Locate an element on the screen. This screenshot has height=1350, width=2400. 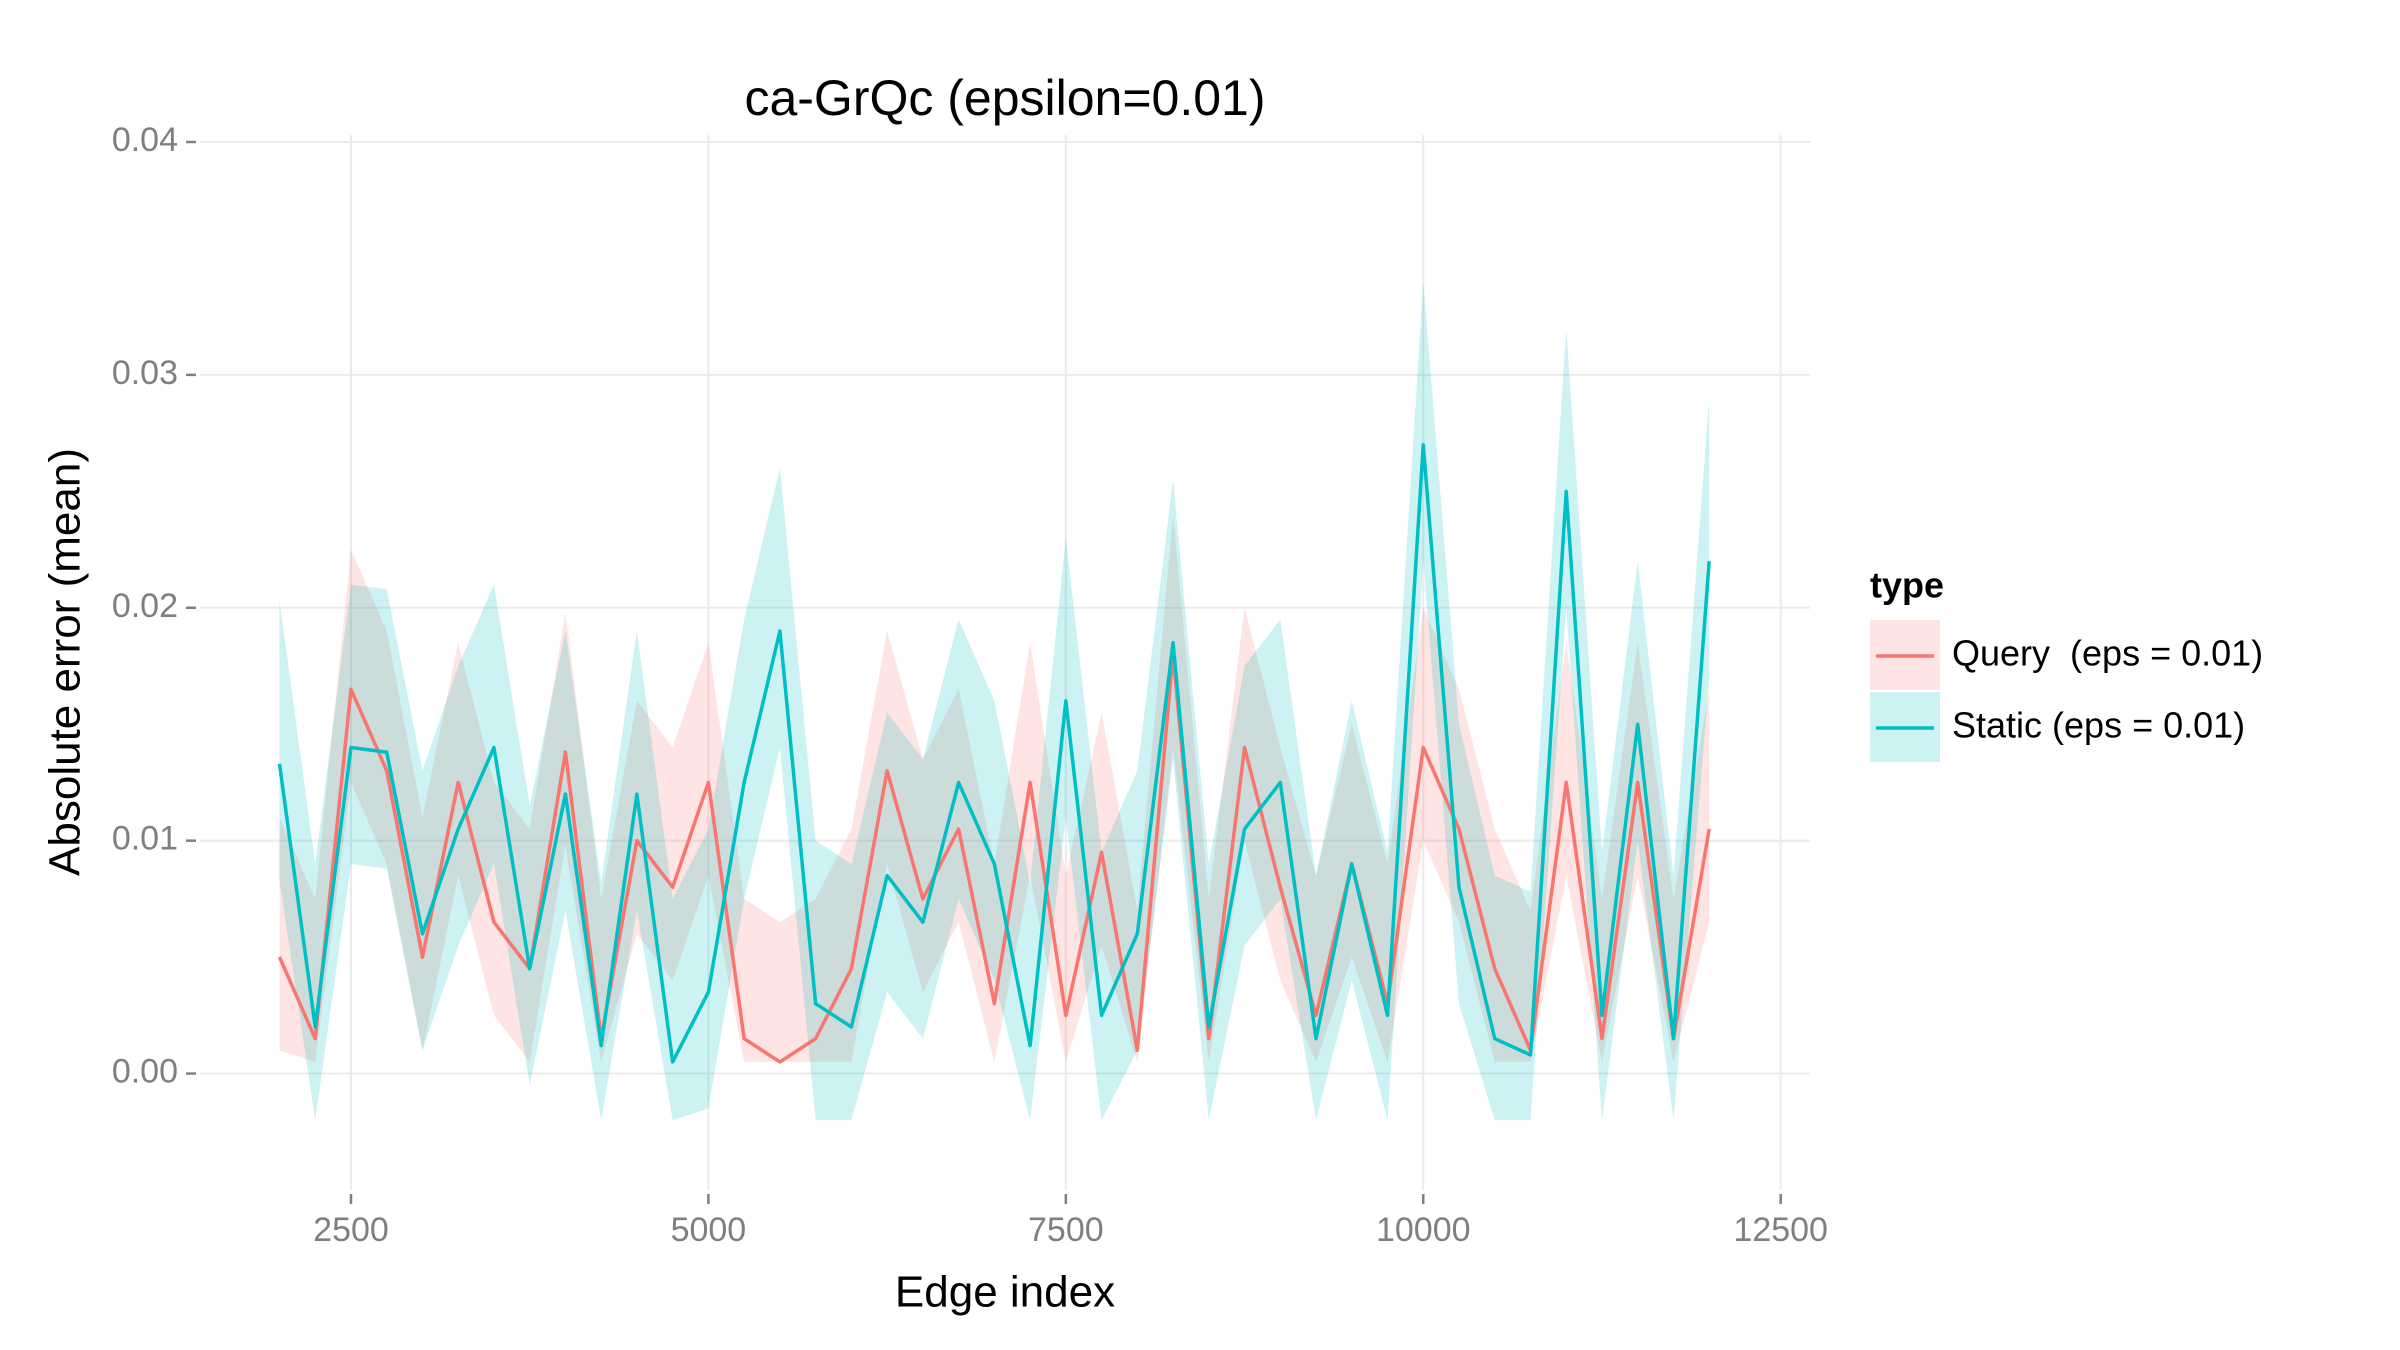
y-tick-label: 0.02 is located at coordinates (145, 606).